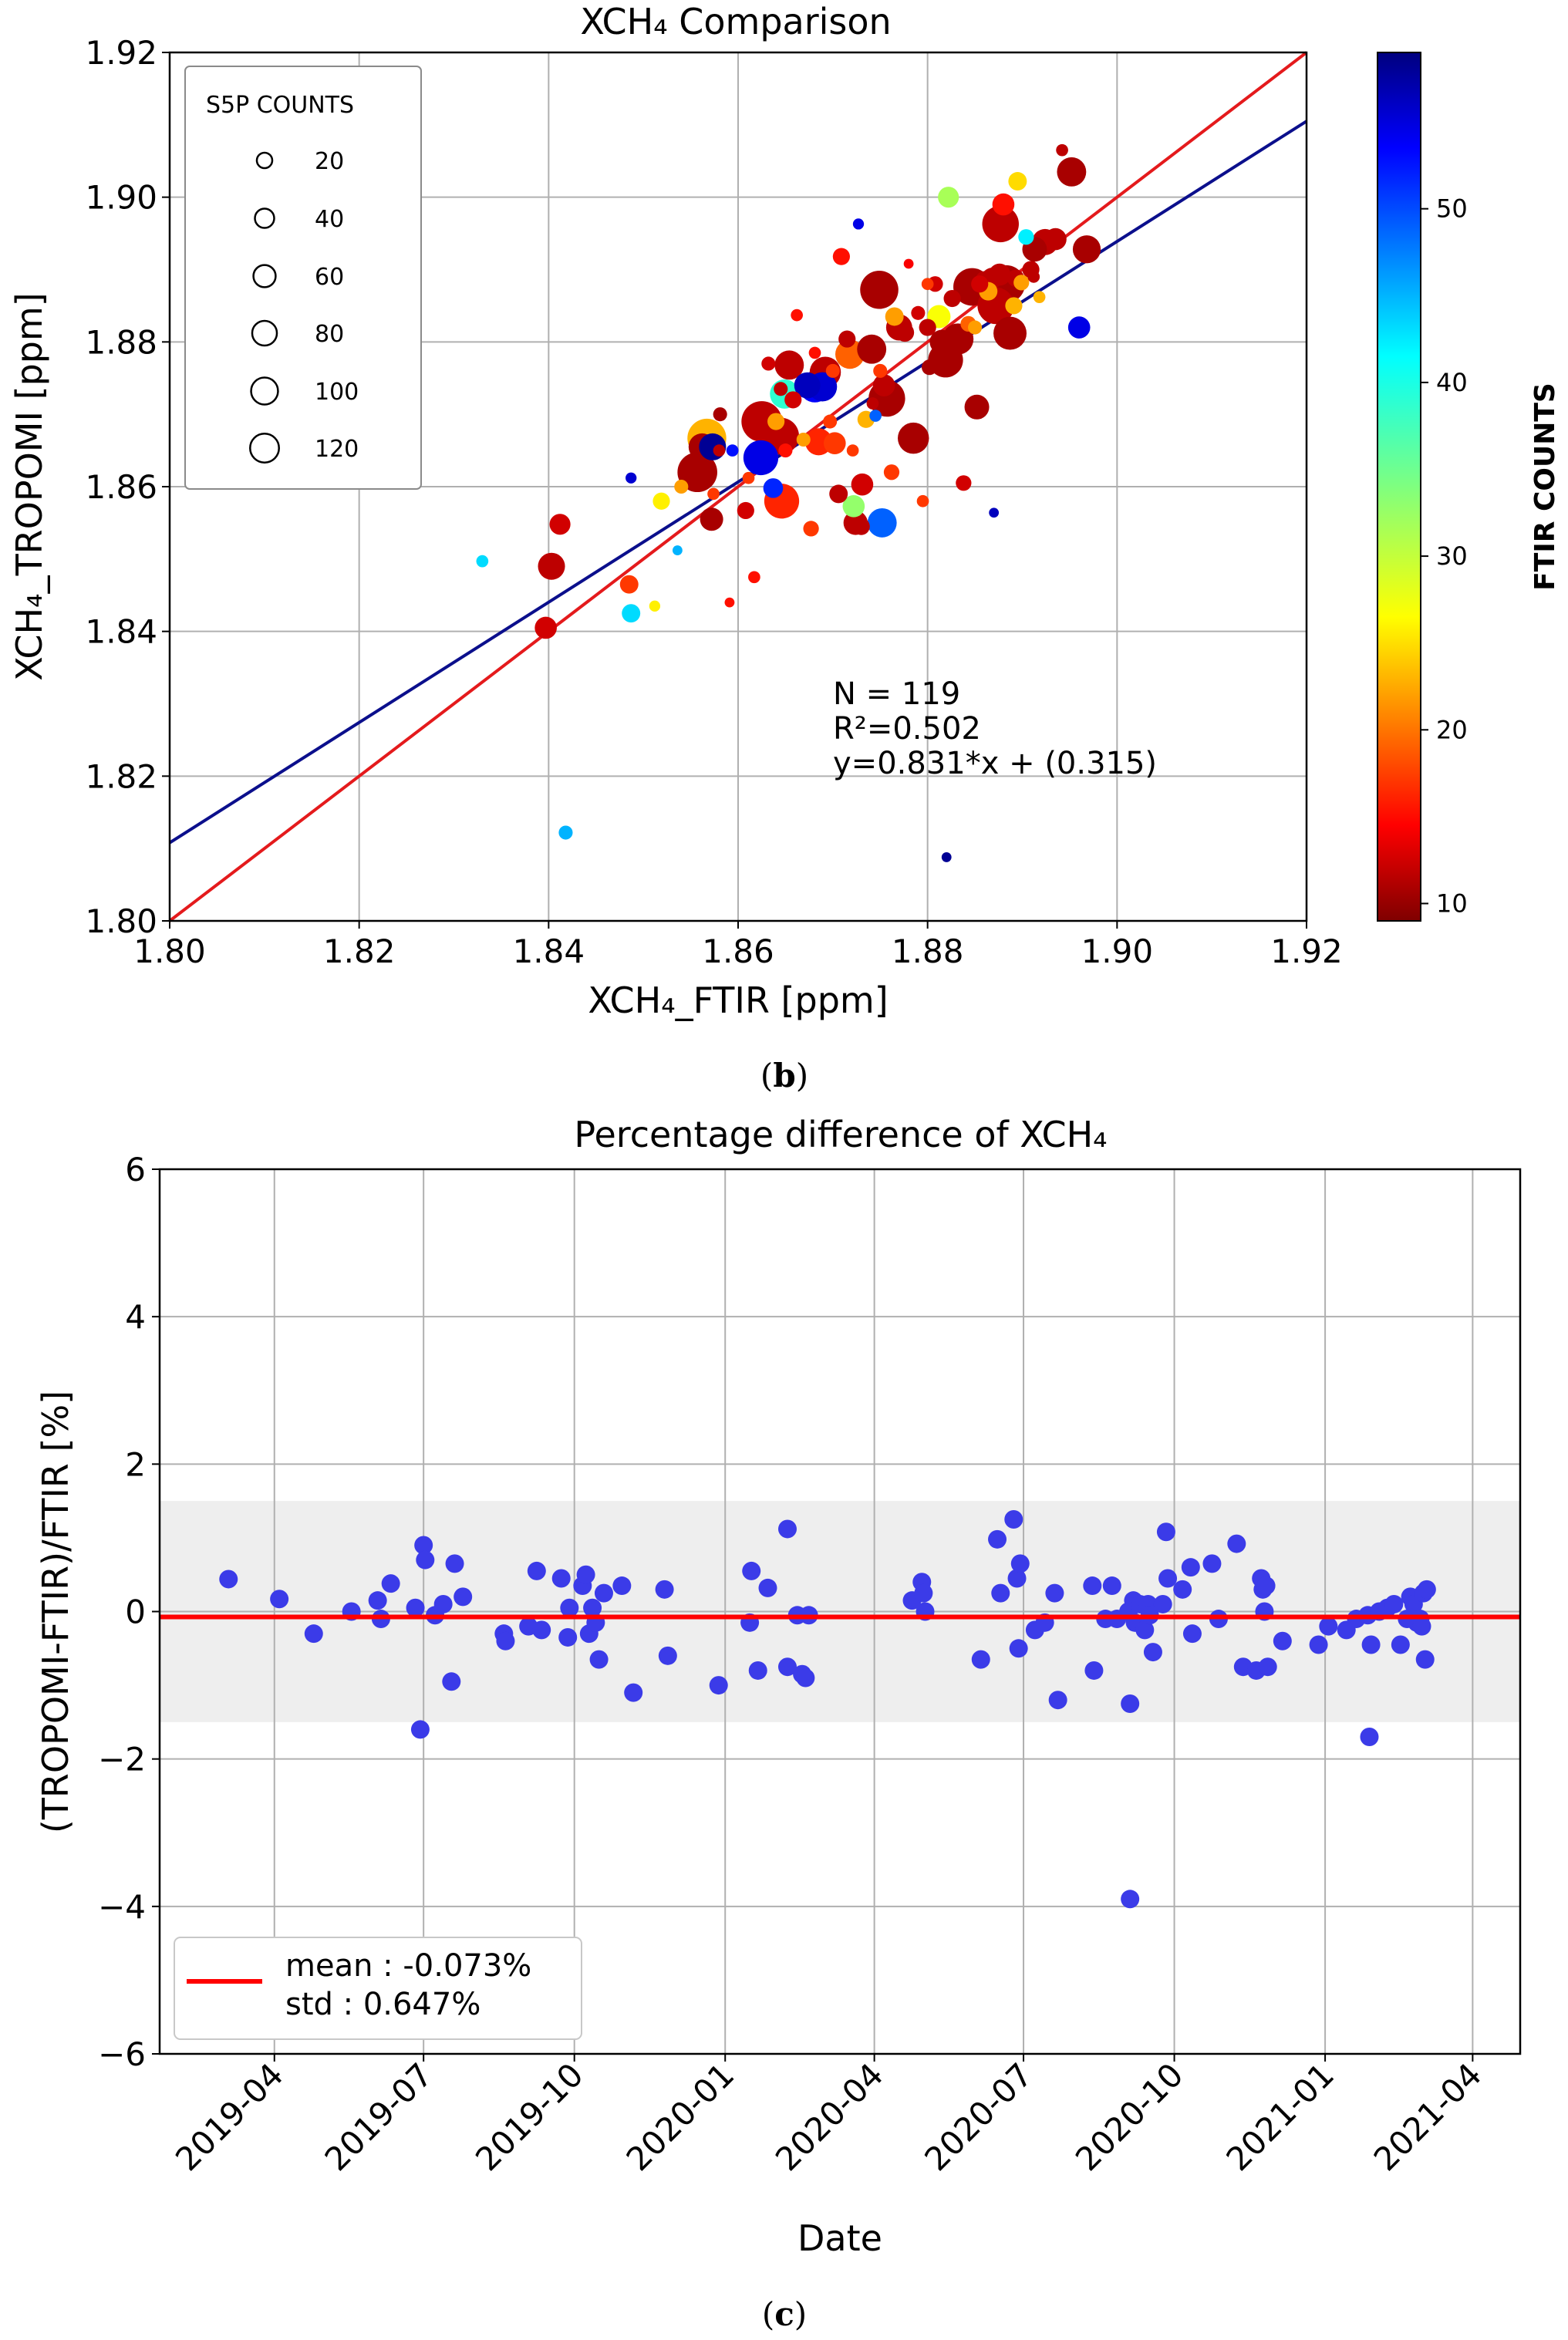 The image size is (1568, 2340). I want to click on legend-mean-label: mean : -0.073%, so click(408, 1966).